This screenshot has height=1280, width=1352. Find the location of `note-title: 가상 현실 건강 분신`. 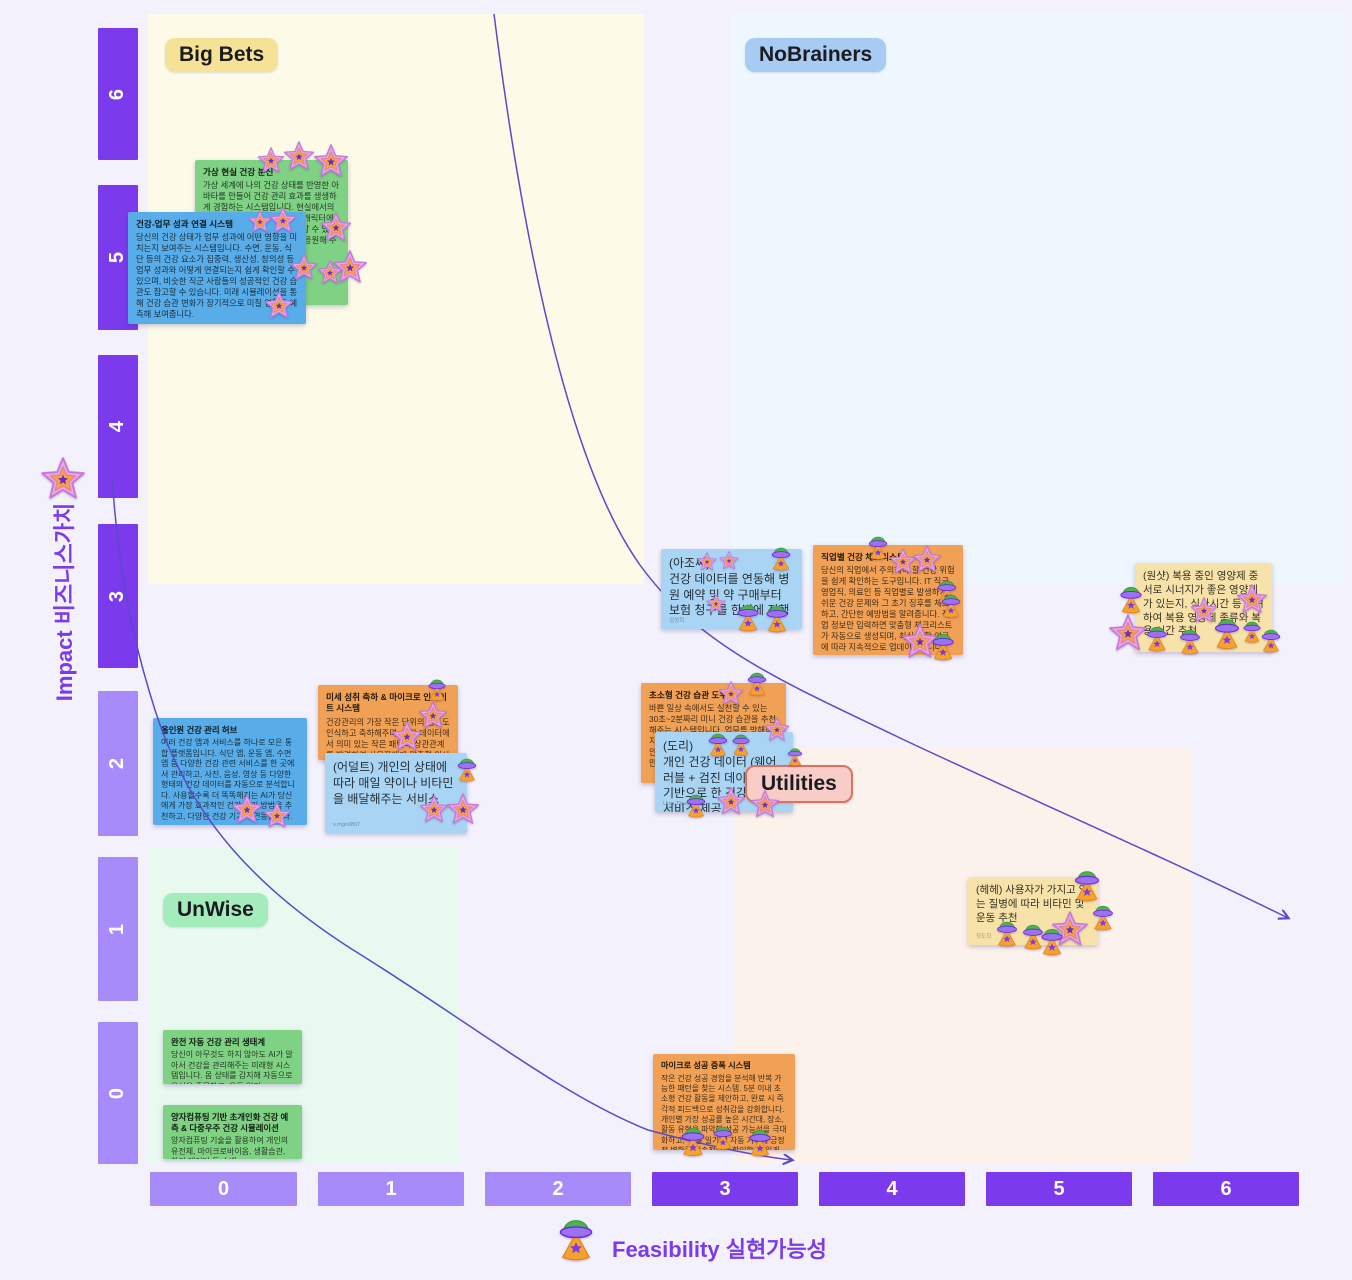

note-title: 가상 현실 건강 분신 is located at coordinates (238, 172).